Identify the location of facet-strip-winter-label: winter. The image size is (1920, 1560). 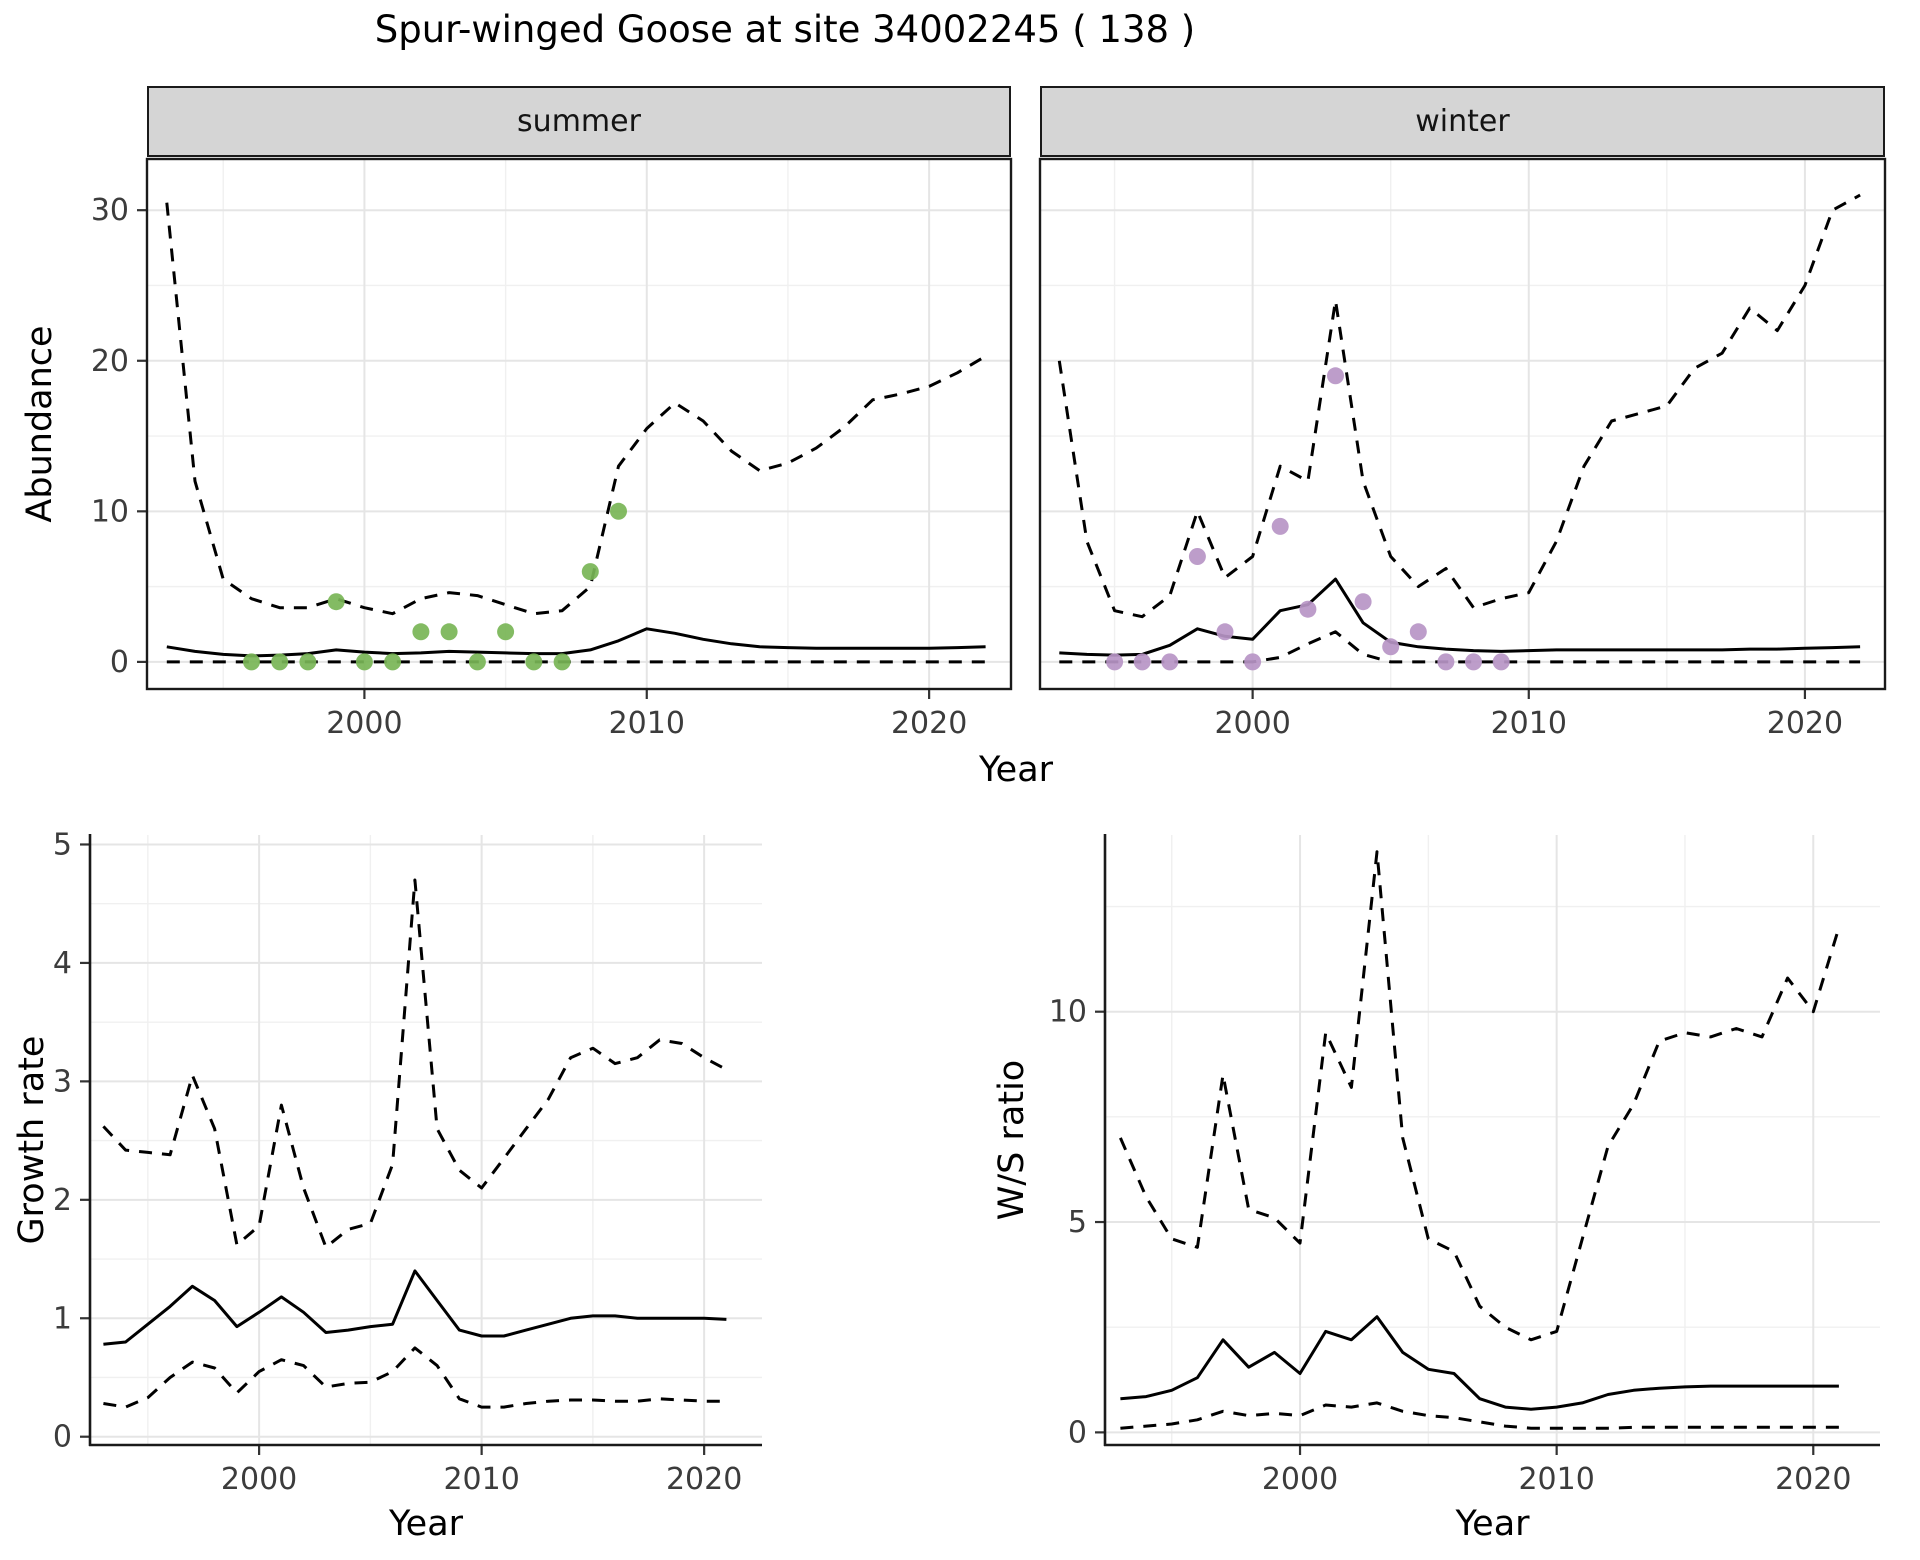
(1462, 121).